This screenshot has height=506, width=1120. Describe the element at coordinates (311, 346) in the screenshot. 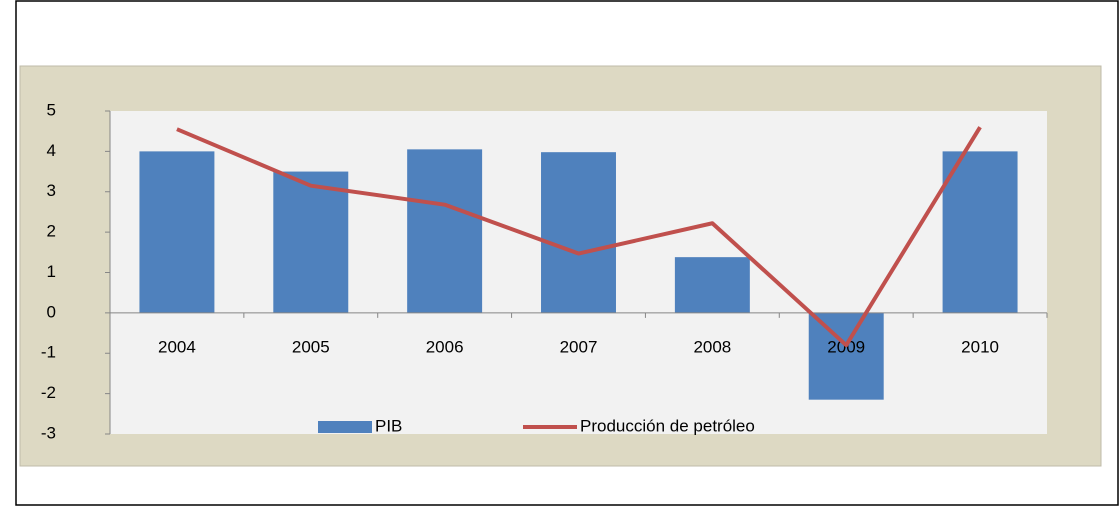

I see `x-tick-label: 2005` at that location.